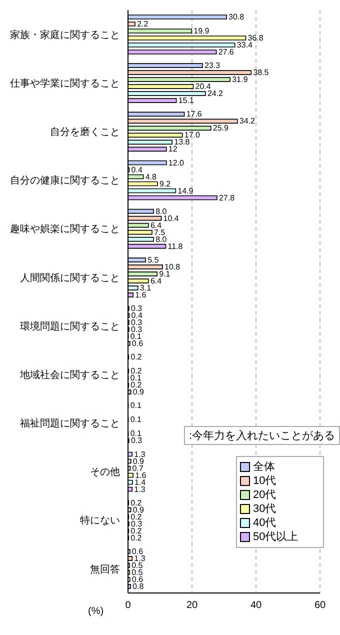  Describe the element at coordinates (186, 191) in the screenshot. I see `data-label: 14.9` at that location.